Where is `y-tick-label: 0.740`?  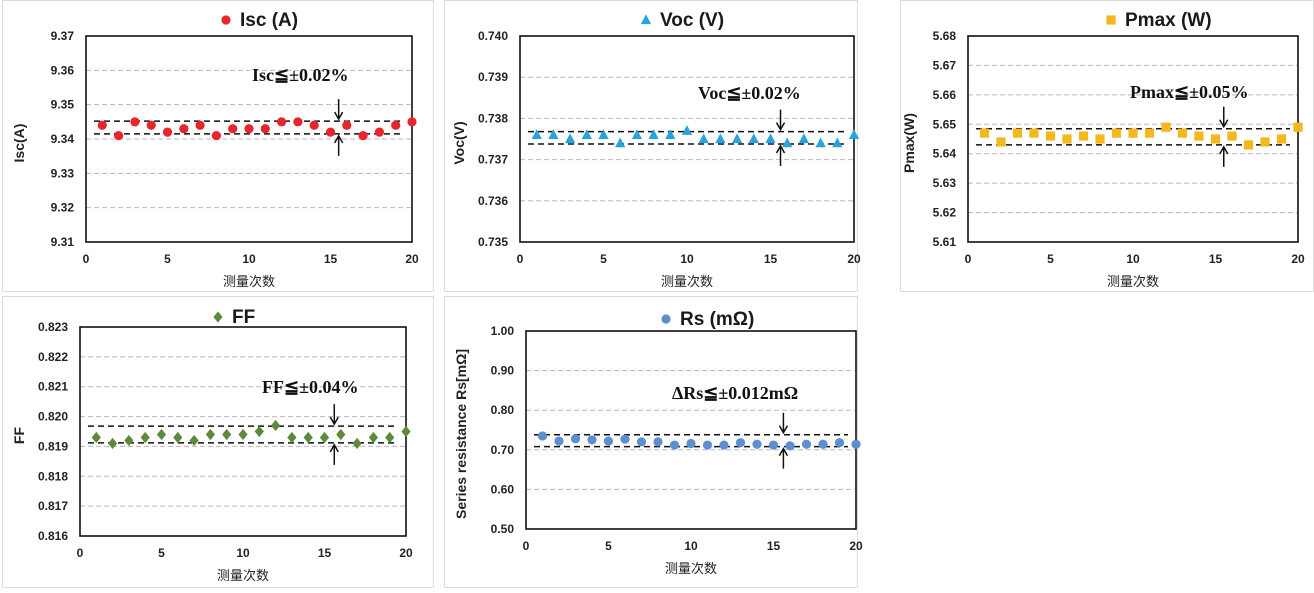 y-tick-label: 0.740 is located at coordinates (493, 36).